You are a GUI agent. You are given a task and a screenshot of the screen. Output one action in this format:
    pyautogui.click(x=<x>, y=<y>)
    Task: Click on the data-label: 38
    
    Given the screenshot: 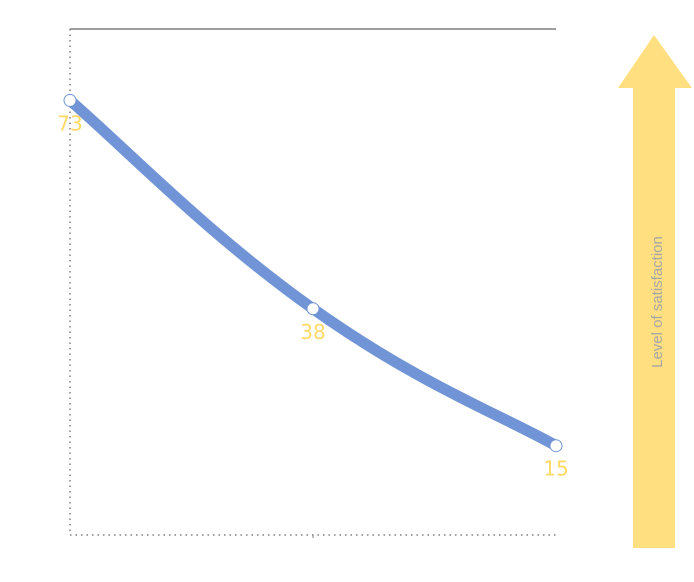 What is the action you would take?
    pyautogui.click(x=312, y=332)
    